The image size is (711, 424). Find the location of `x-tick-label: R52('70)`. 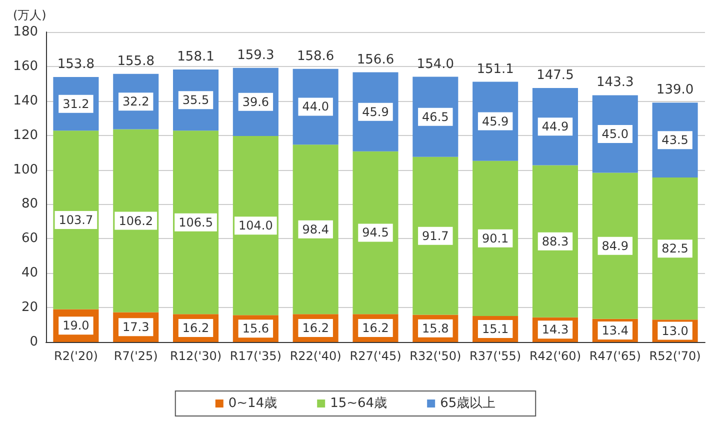

x-tick-label: R52('70) is located at coordinates (675, 356).